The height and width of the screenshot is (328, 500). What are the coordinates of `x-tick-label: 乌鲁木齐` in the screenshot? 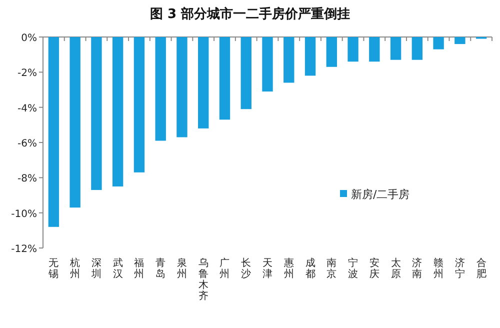 It's located at (203, 279).